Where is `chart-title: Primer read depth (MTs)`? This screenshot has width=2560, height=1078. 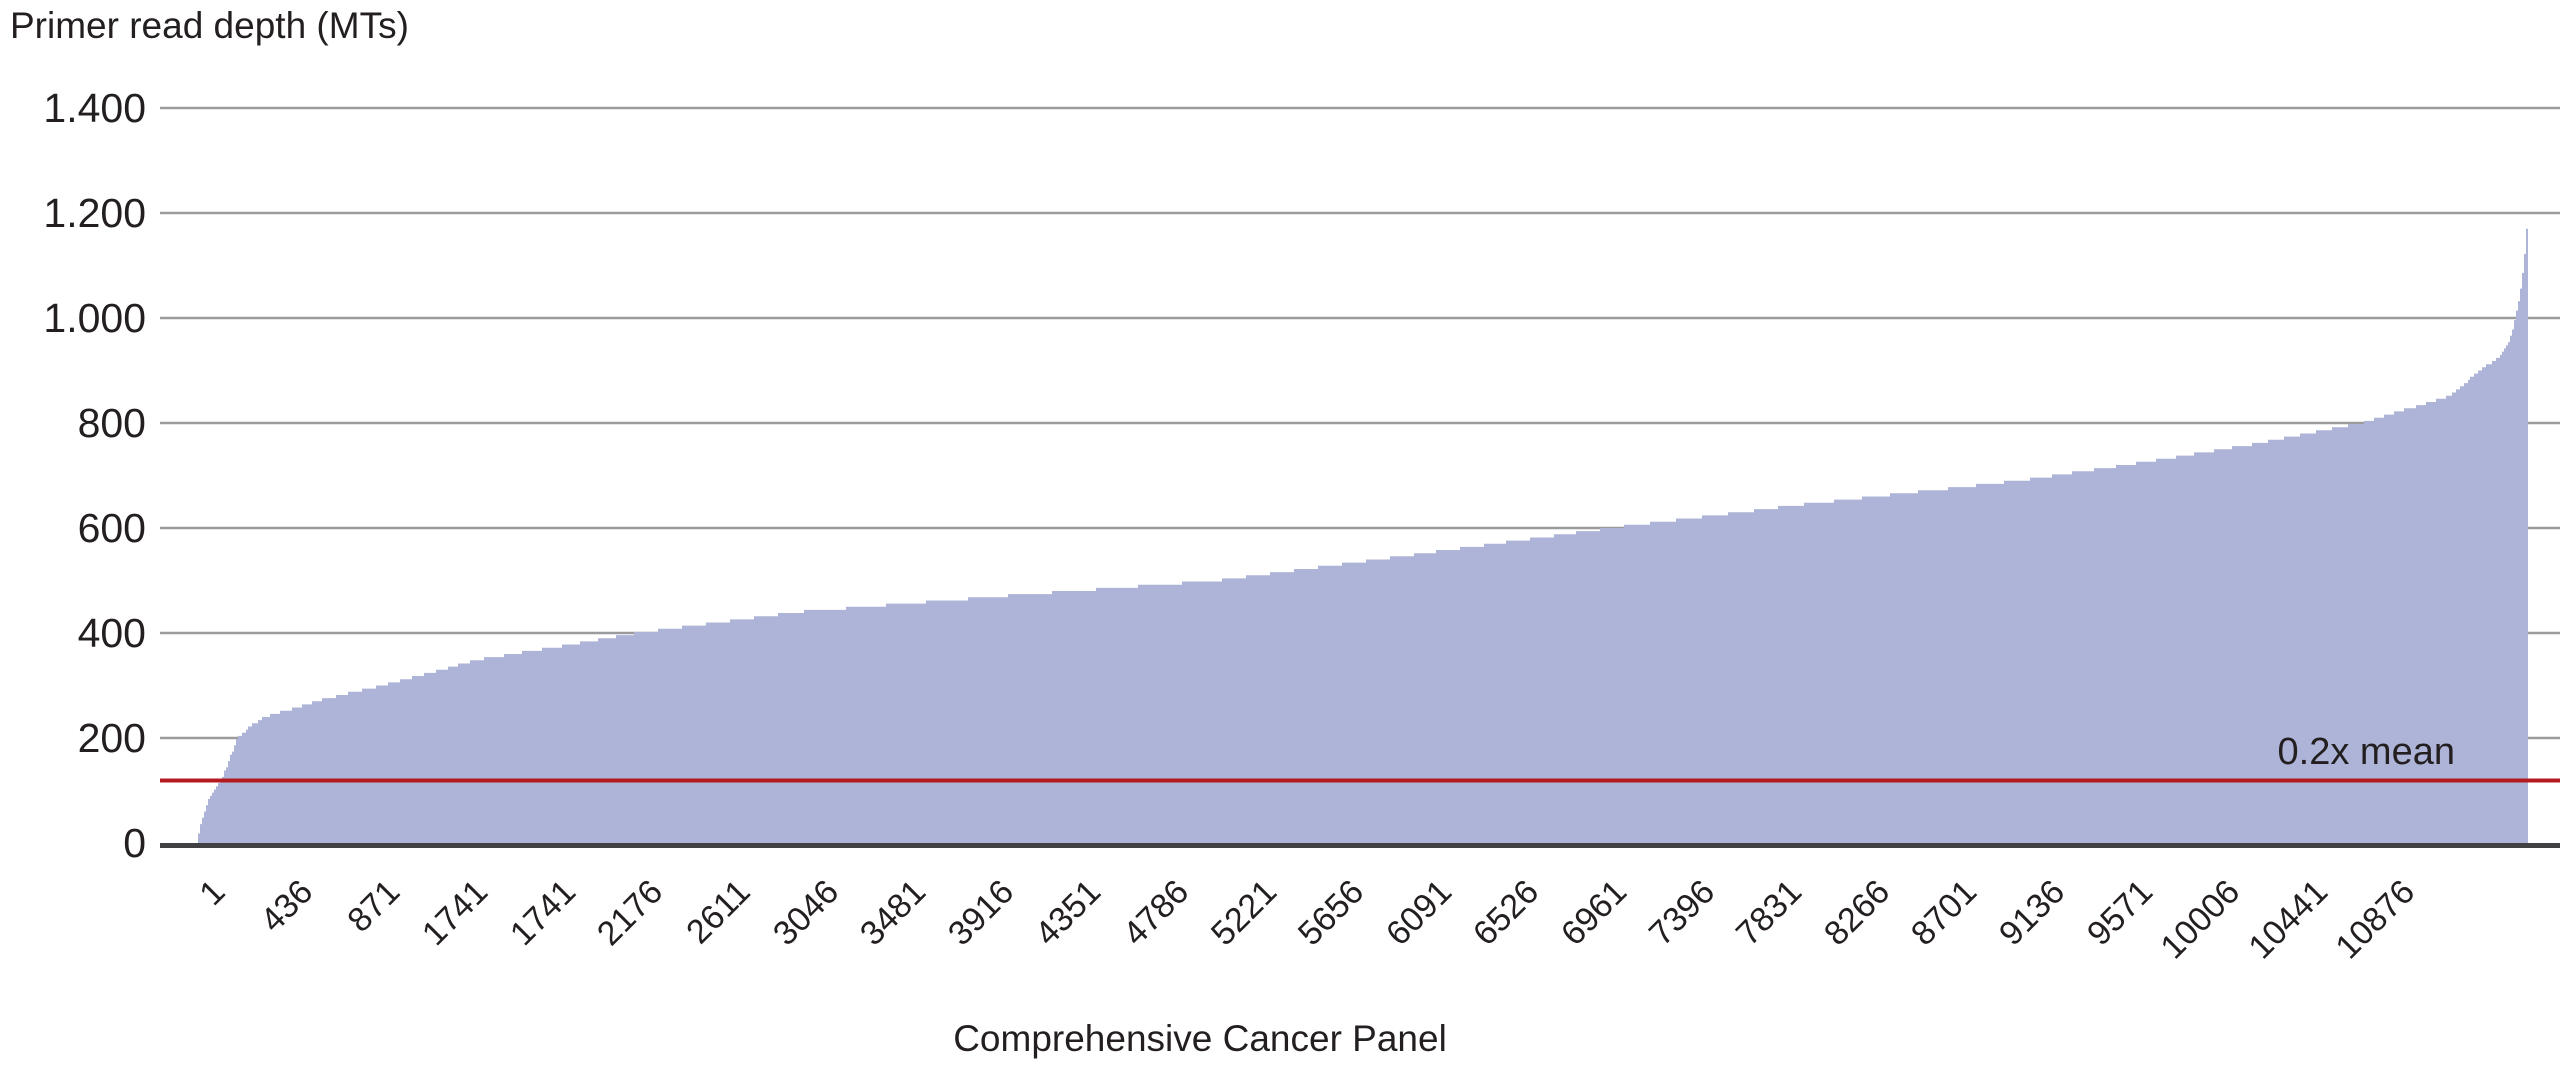 chart-title: Primer read depth (MTs) is located at coordinates (209, 25).